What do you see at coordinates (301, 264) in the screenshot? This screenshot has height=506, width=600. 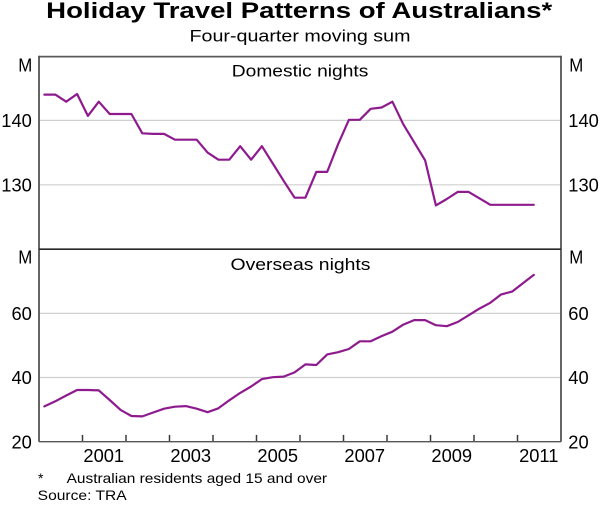 I see `svg-text: Overseas nights` at bounding box center [301, 264].